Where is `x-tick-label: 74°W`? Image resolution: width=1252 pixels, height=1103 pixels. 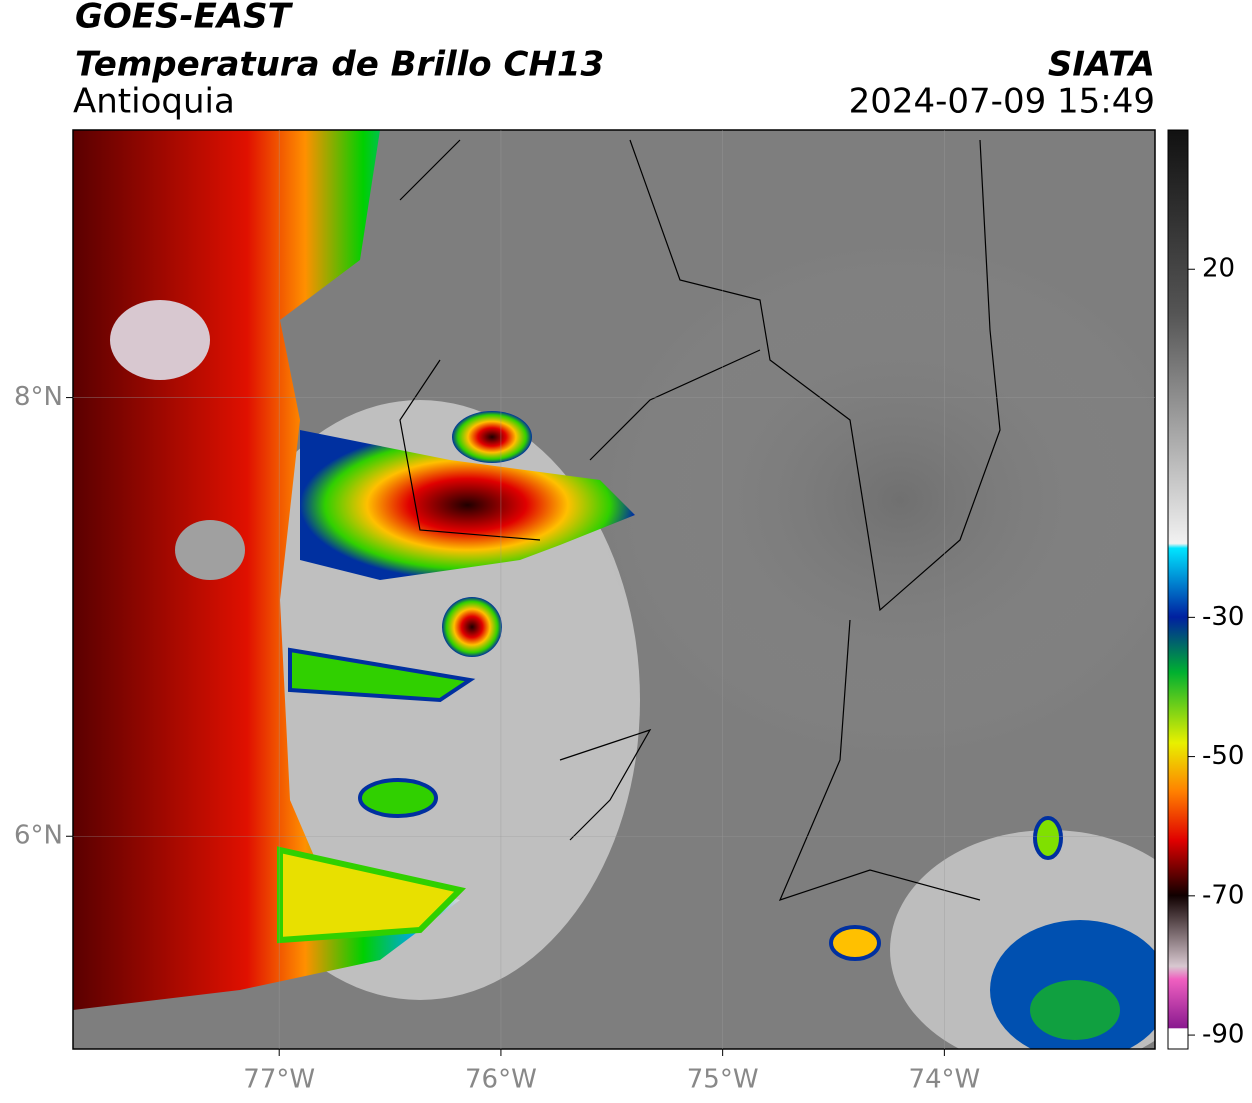
x-tick-label: 74°W is located at coordinates (944, 1080).